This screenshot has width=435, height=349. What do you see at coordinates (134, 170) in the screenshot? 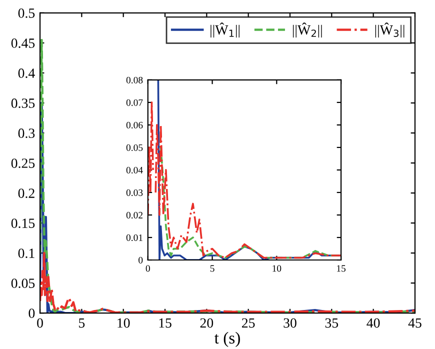
I see `y-tick-label: 0.04` at bounding box center [134, 170].